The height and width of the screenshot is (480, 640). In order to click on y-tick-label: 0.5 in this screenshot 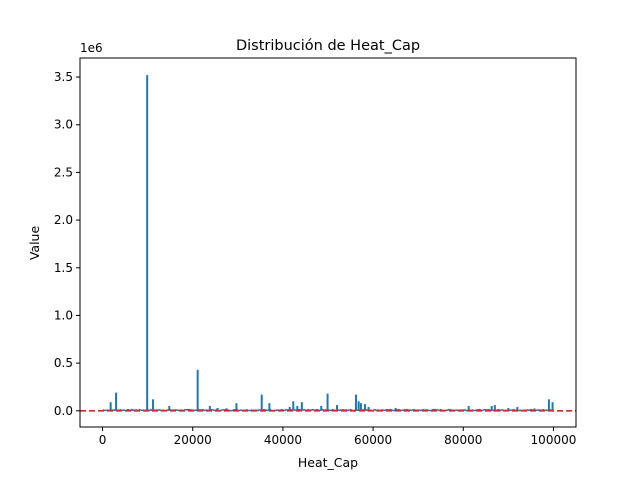, I will do `click(63, 363)`.